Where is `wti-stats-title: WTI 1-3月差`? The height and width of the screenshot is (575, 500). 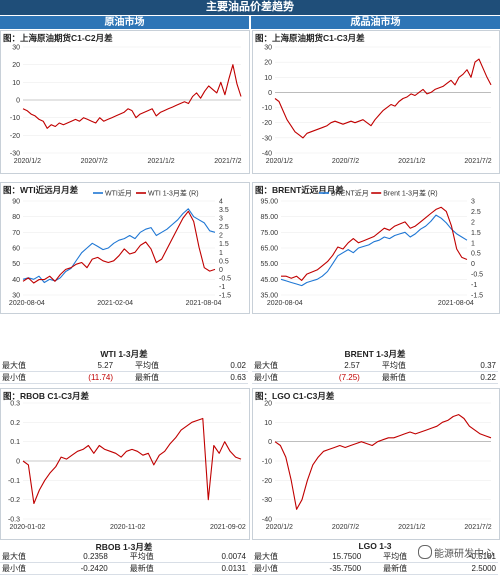 wti-stats-title: WTI 1-3月差 is located at coordinates (124, 354).